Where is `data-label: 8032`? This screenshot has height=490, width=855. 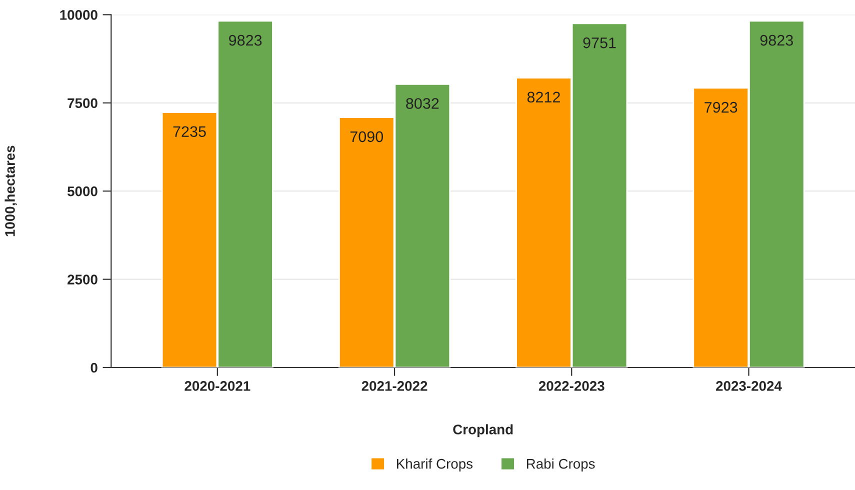 data-label: 8032 is located at coordinates (422, 103).